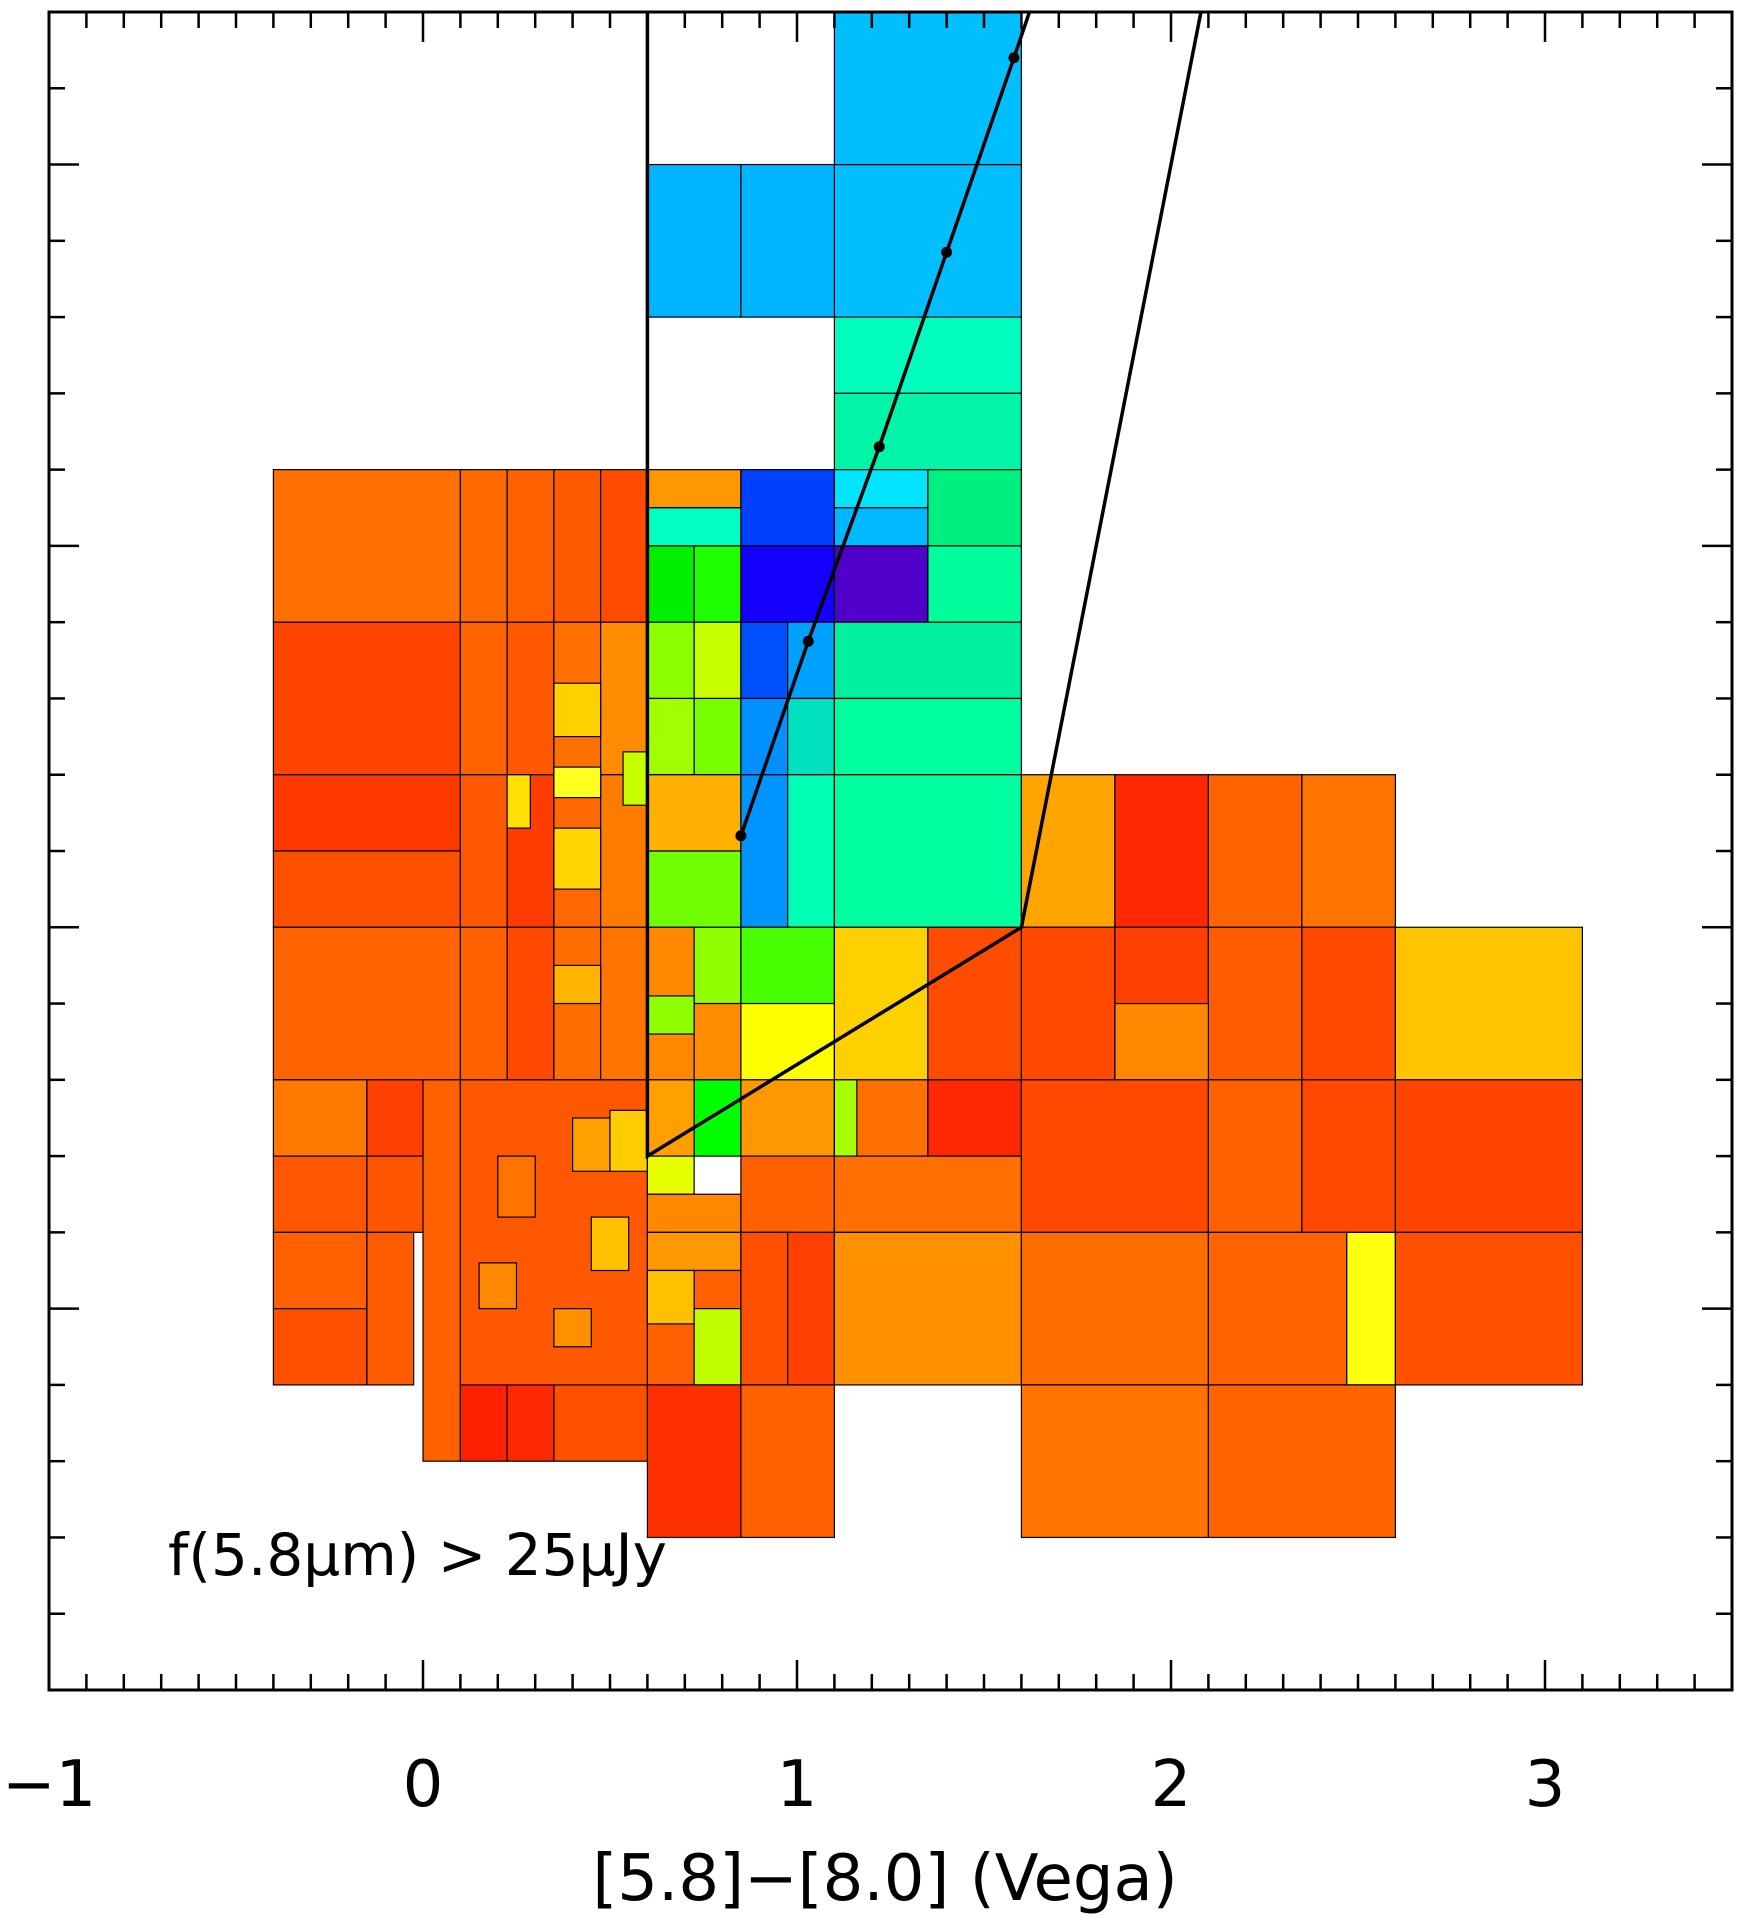  Describe the element at coordinates (1545, 1785) in the screenshot. I see `x-tick-label-4: 3` at that location.